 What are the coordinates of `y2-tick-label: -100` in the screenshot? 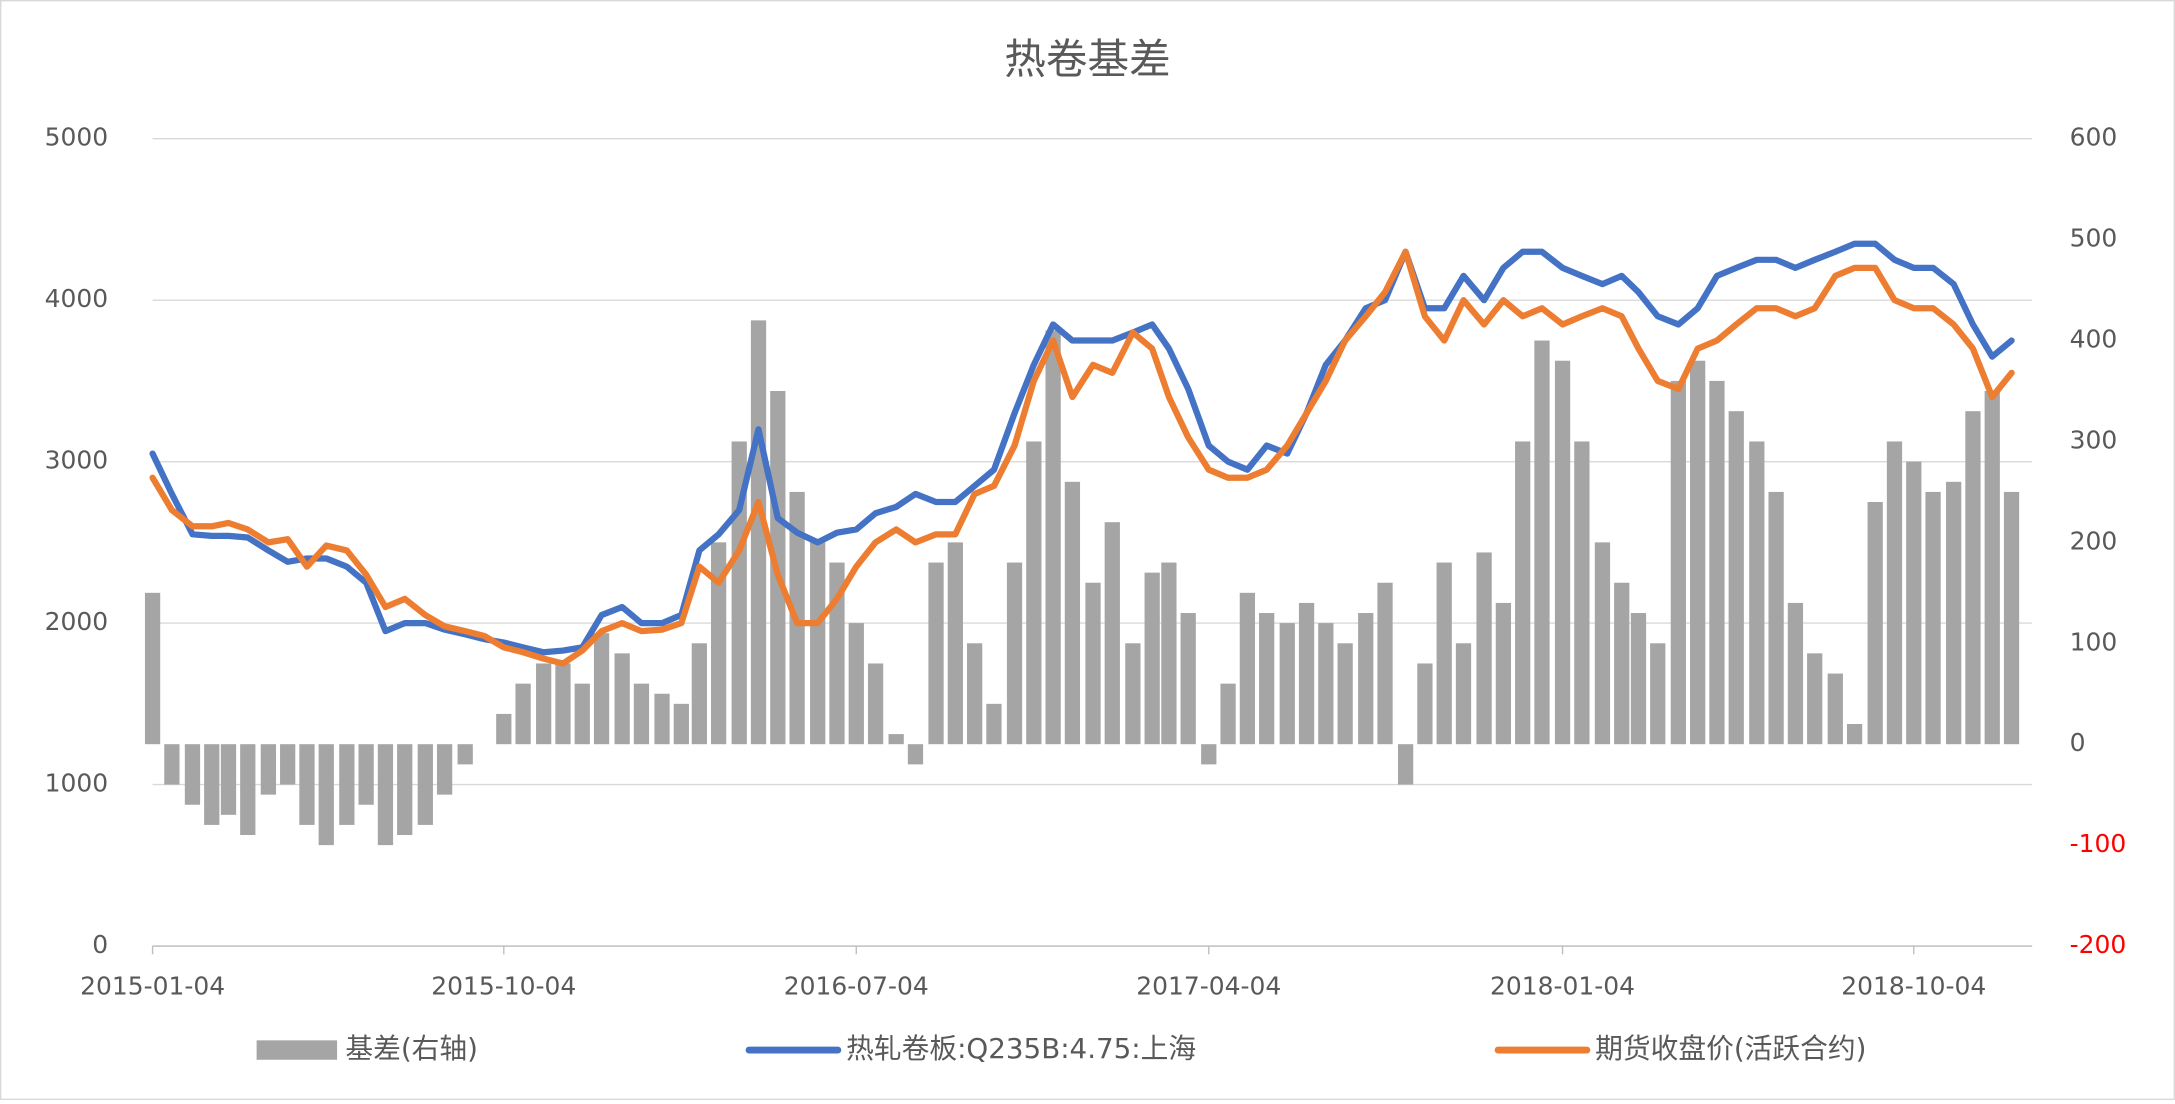 It's located at (2098, 843).